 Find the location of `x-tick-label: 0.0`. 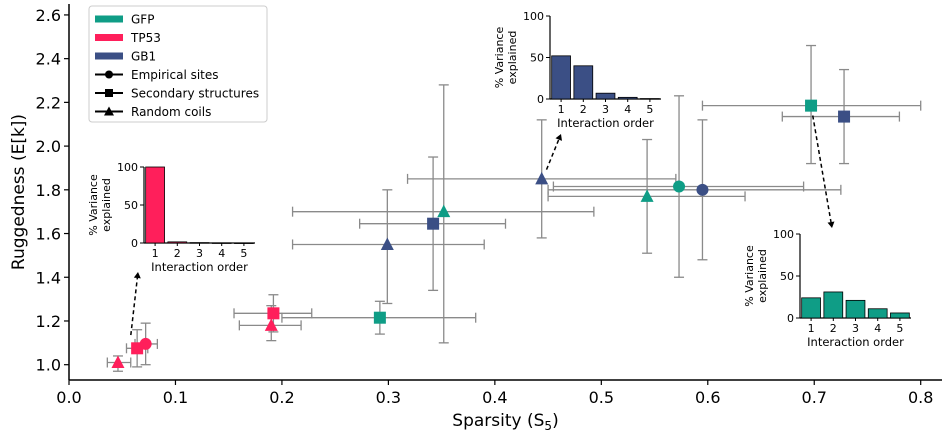

x-tick-label: 0.0 is located at coordinates (68, 397).